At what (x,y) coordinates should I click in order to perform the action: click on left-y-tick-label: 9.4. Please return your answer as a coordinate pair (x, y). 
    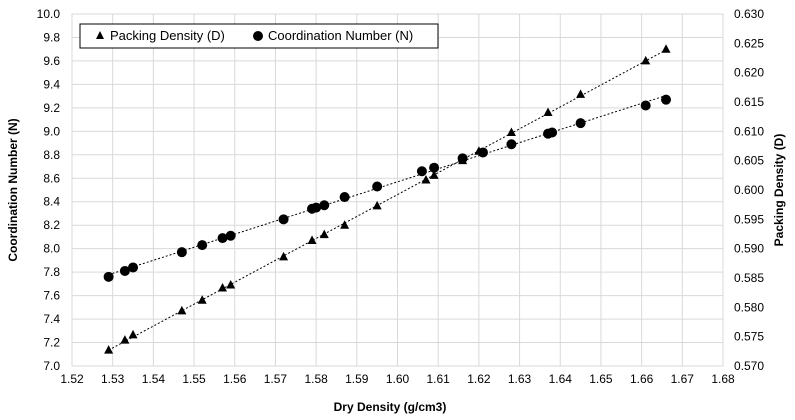
    Looking at the image, I should click on (51, 84).